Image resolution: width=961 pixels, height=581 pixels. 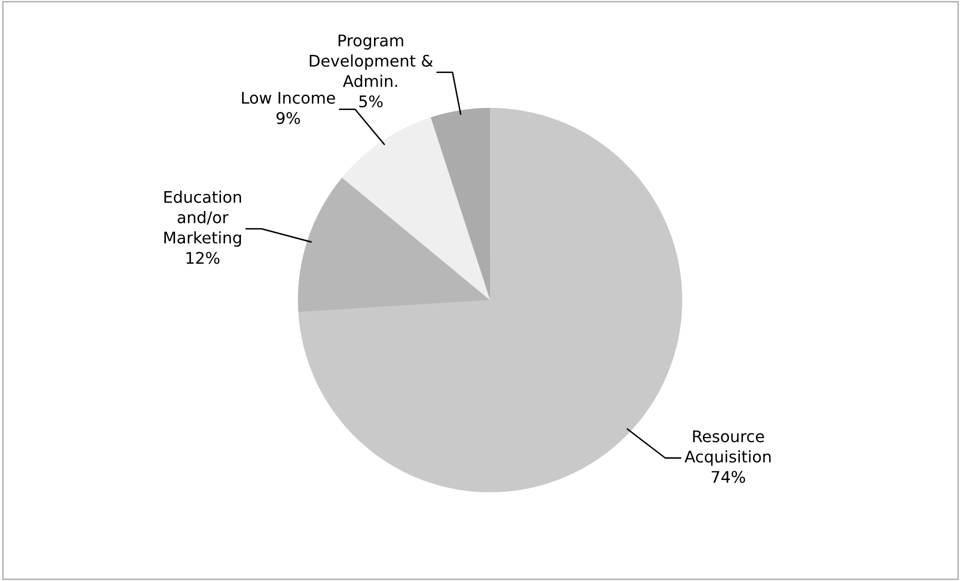 I want to click on data-label: 12%, so click(x=203, y=258).